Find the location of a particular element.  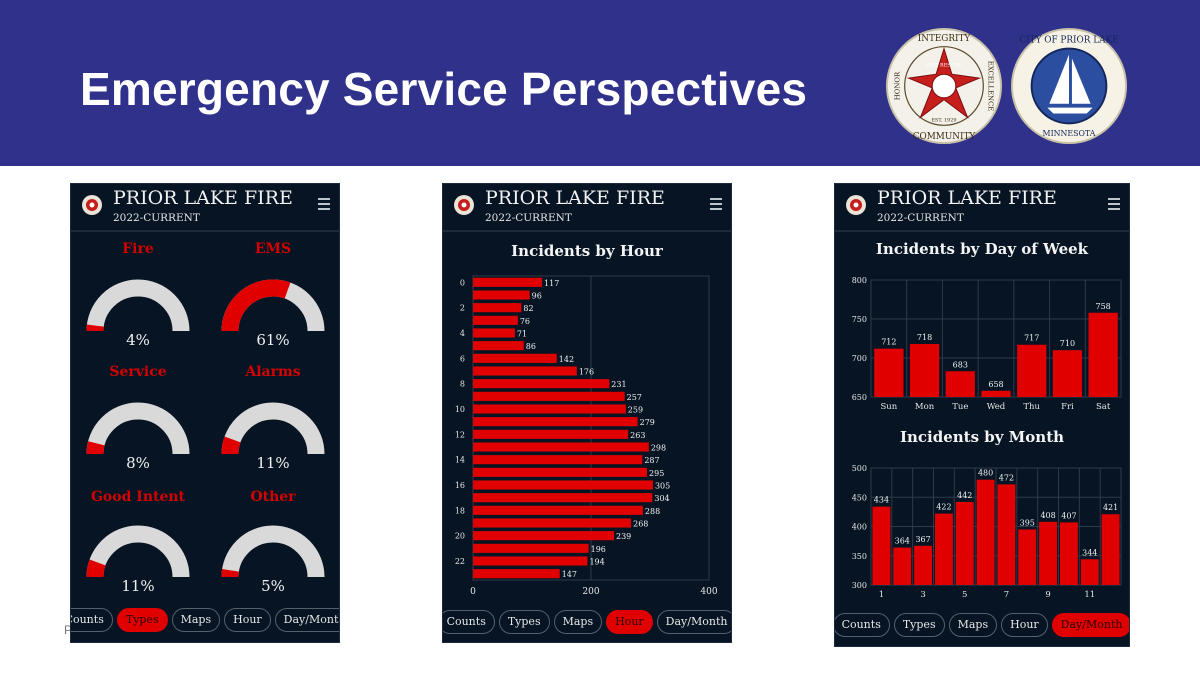

data-label: 268 is located at coordinates (640, 524).